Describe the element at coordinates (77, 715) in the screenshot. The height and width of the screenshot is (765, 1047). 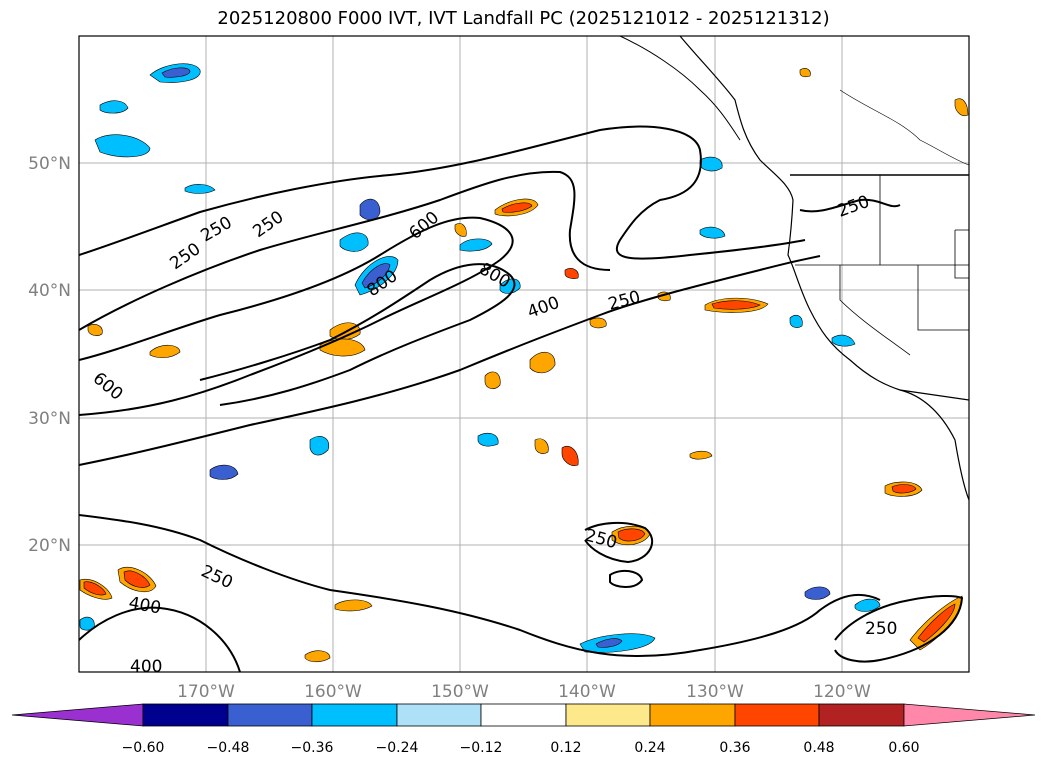
I see `colorbar-extend-left` at that location.